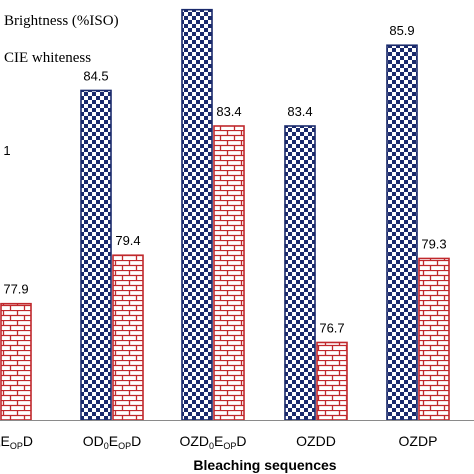 This screenshot has height=474, width=474. What do you see at coordinates (127, 240) in the screenshot?
I see `value-label-cie-whiteness-2: 79.4` at bounding box center [127, 240].